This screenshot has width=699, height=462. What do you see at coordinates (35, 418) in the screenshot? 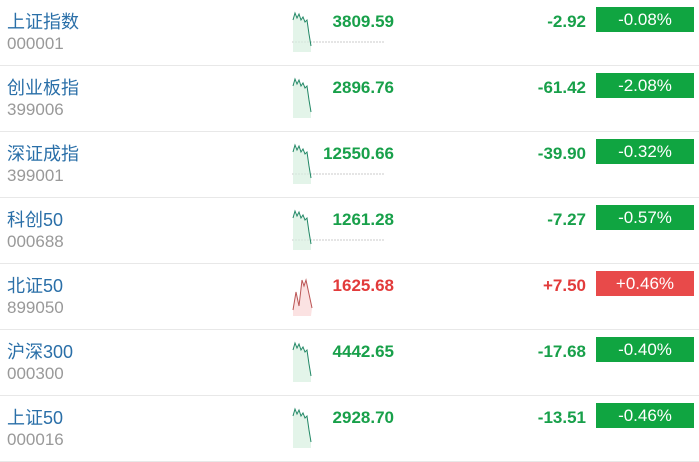
I see `index-name: 上证50` at bounding box center [35, 418].